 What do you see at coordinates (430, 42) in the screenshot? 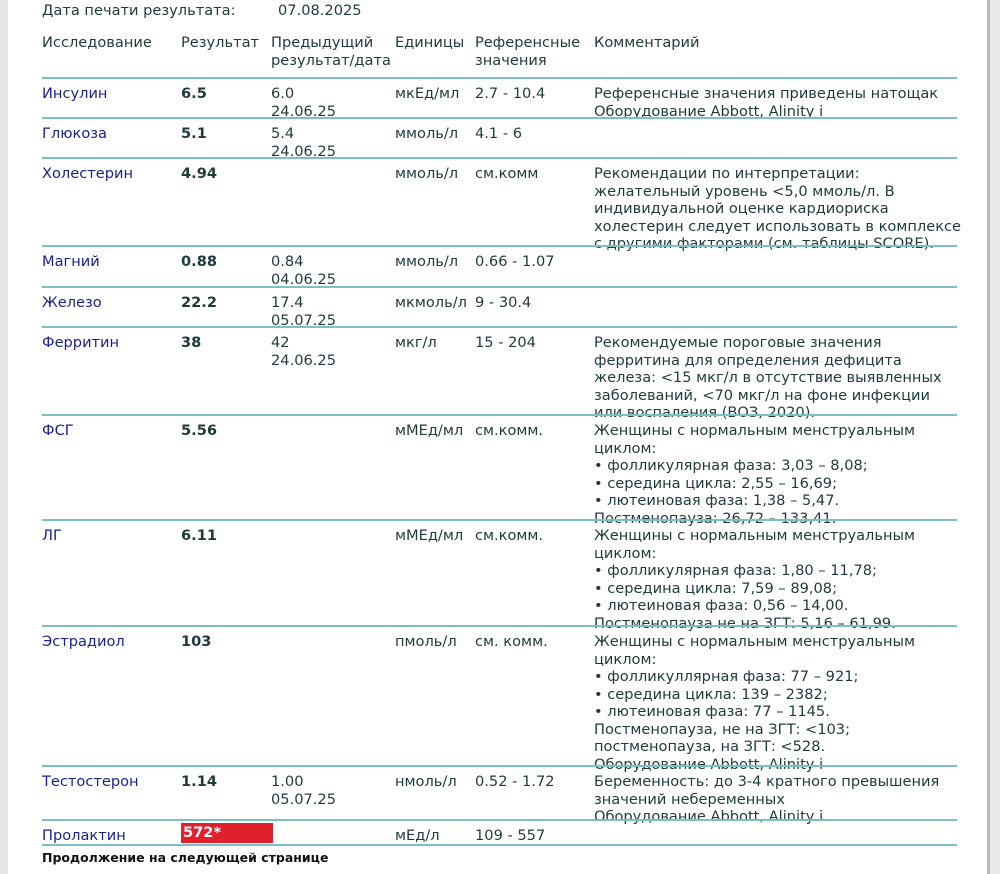
I see `header-units: Единицы` at bounding box center [430, 42].